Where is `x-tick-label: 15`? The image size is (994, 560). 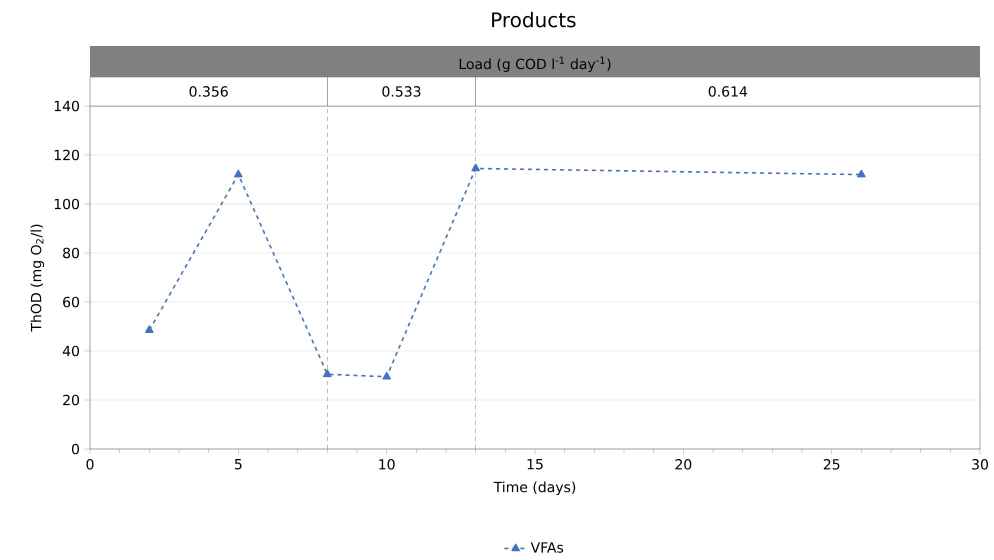 x-tick-label: 15 is located at coordinates (535, 464).